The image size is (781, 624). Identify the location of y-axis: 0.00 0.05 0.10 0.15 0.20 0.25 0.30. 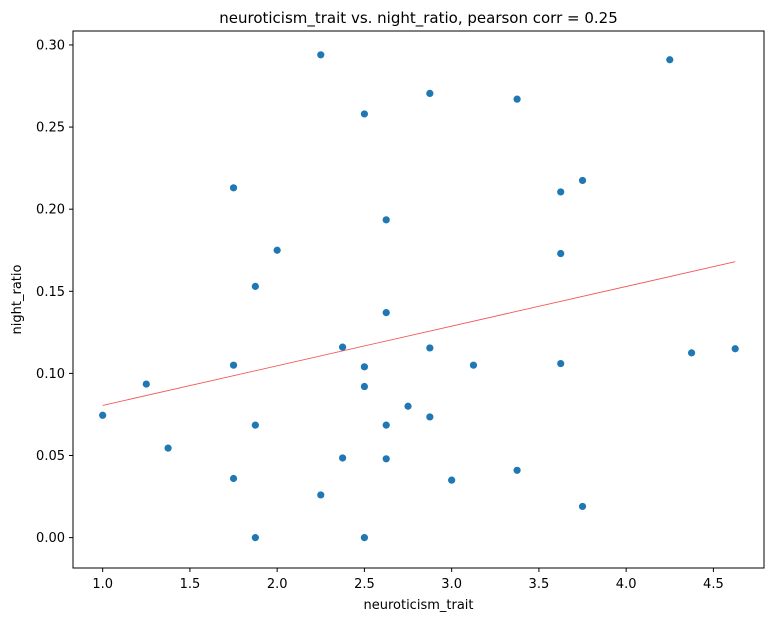
(54, 292).